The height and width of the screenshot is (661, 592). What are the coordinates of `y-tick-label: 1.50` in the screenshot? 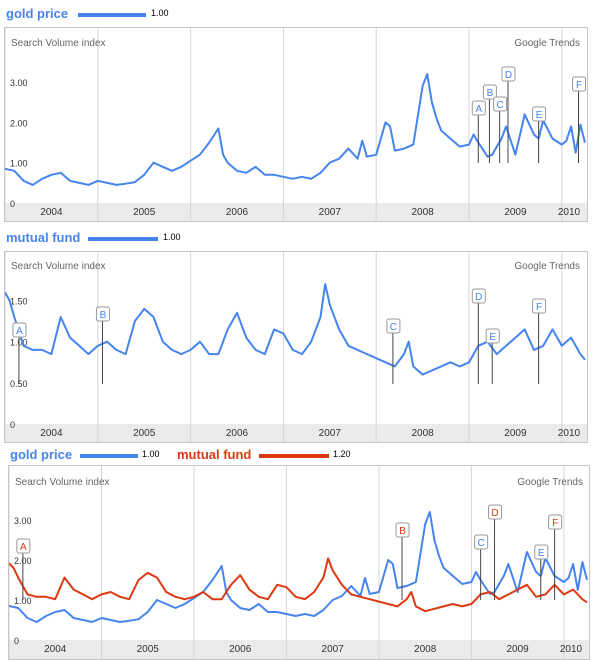 It's located at (19, 302).